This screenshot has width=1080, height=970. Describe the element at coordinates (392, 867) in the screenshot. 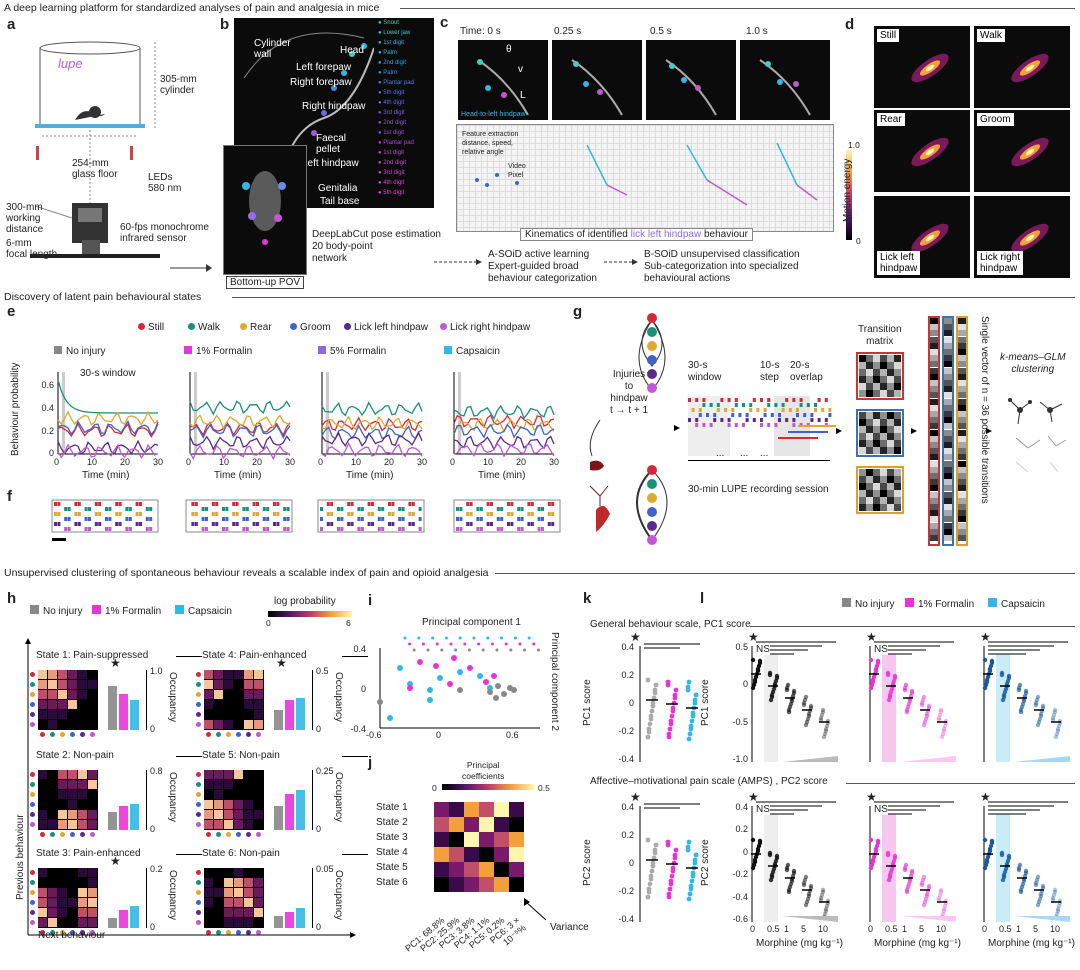

I see `j-state-label: State 5` at that location.